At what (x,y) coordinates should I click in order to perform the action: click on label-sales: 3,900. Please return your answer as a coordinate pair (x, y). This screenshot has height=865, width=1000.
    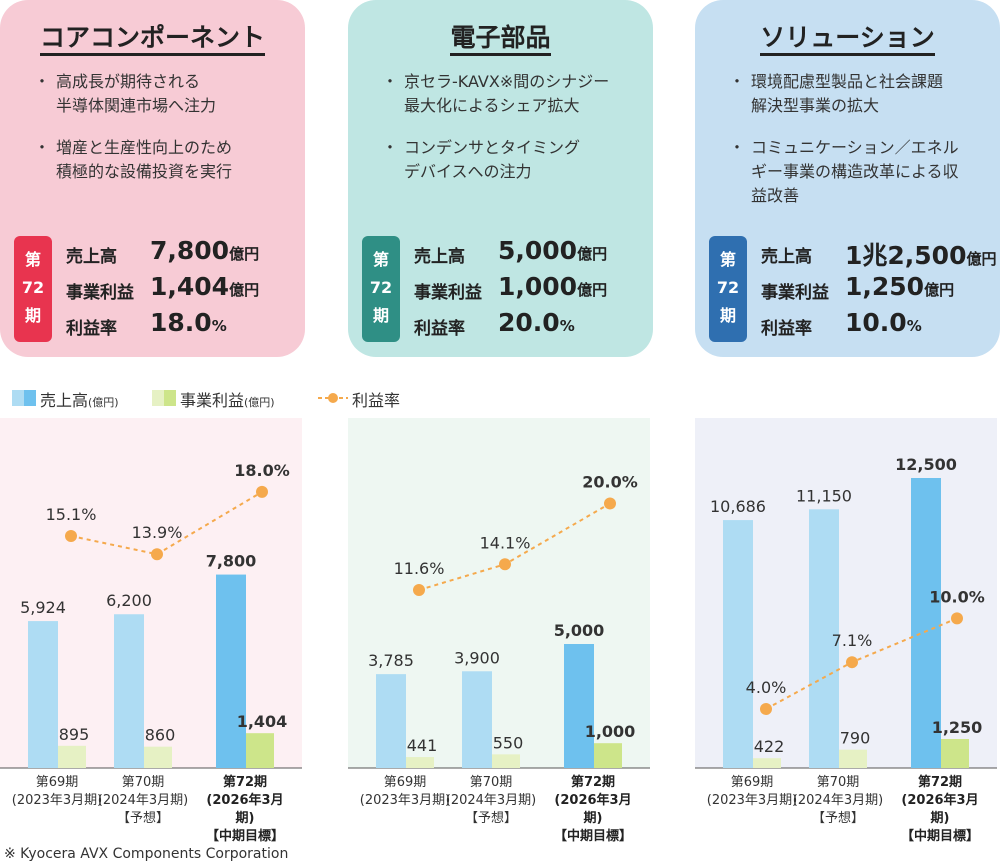
    Looking at the image, I should click on (477, 657).